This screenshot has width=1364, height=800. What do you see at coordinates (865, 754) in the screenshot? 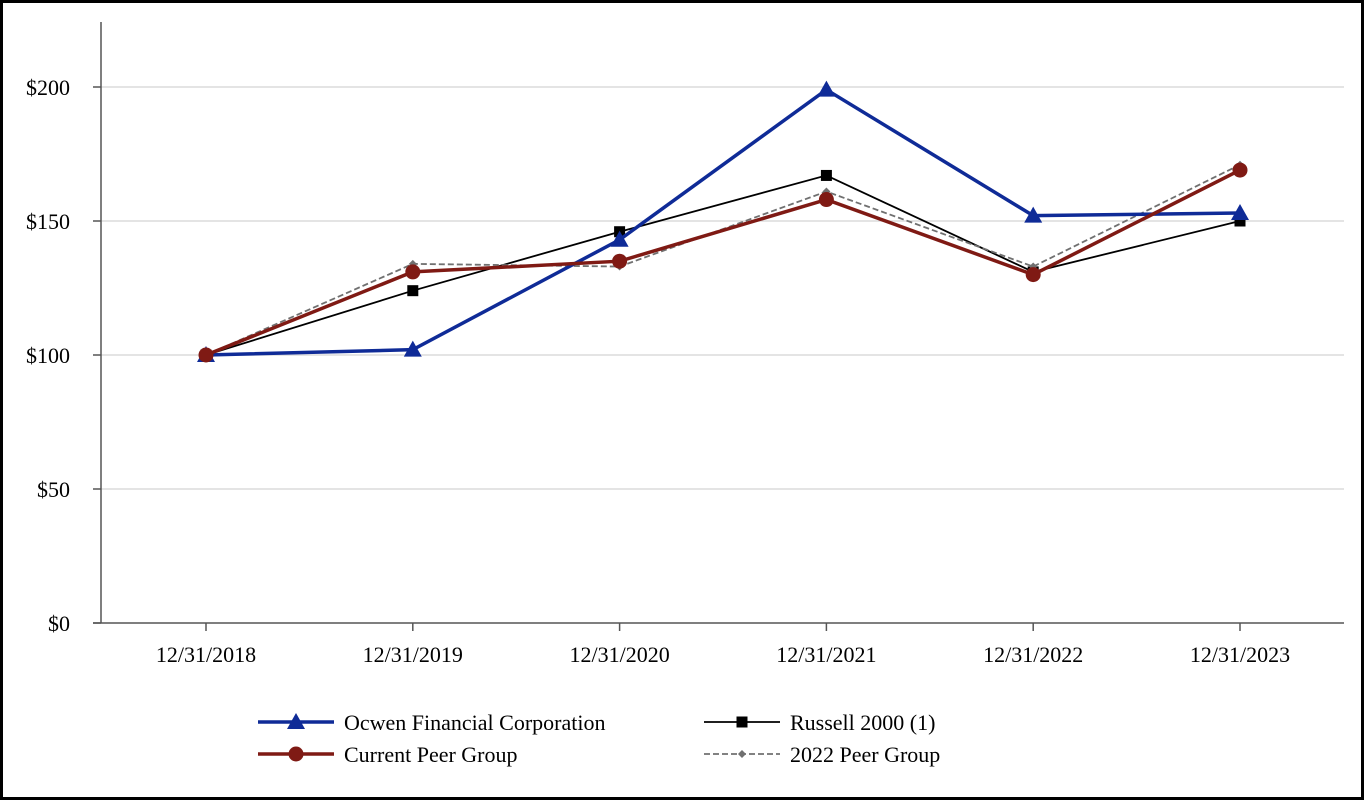
I see `legend-label: 2022 Peer Group` at bounding box center [865, 754].